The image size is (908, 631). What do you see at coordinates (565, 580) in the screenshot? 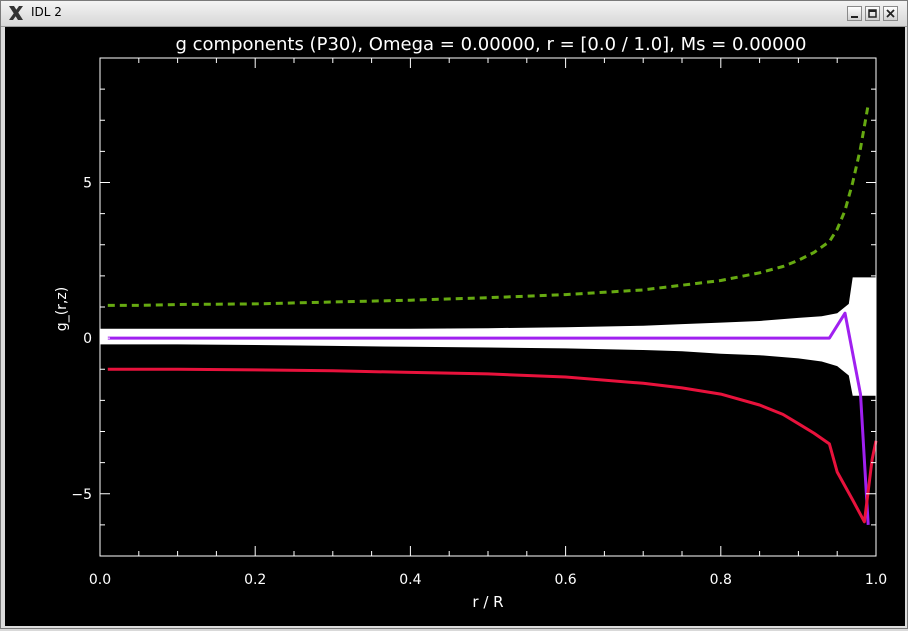
I see `x-tick-label: 0.6` at bounding box center [565, 580].